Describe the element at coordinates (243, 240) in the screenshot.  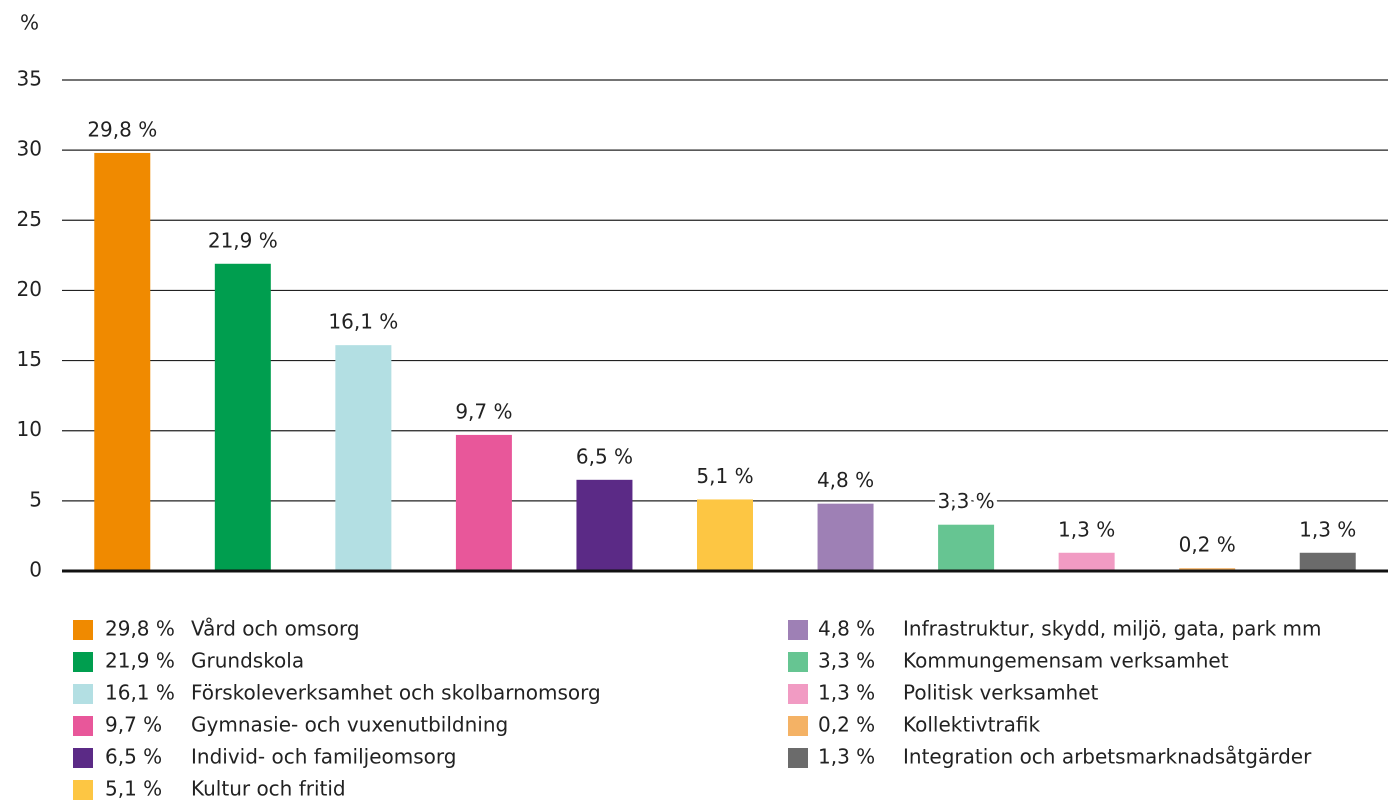
I see `value-label: 21,9 %` at that location.